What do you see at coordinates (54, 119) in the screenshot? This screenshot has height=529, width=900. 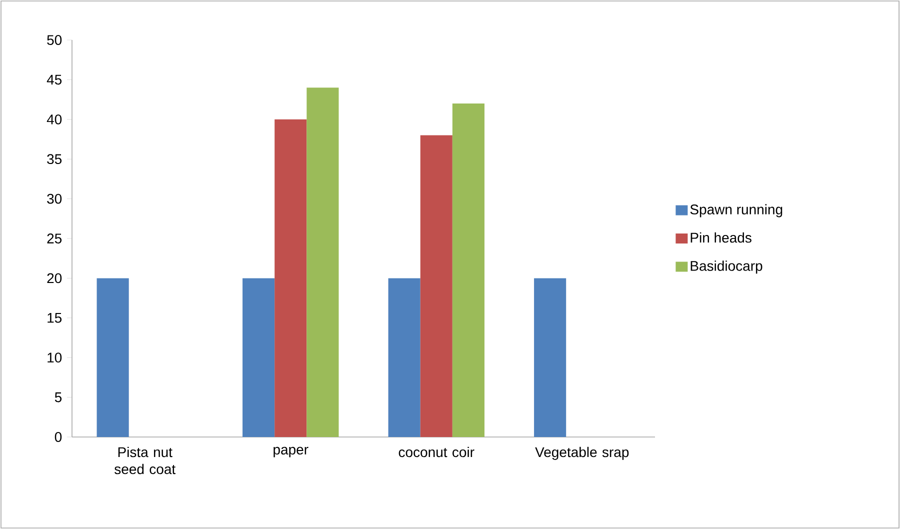 I see `y-tick-label: 40` at bounding box center [54, 119].